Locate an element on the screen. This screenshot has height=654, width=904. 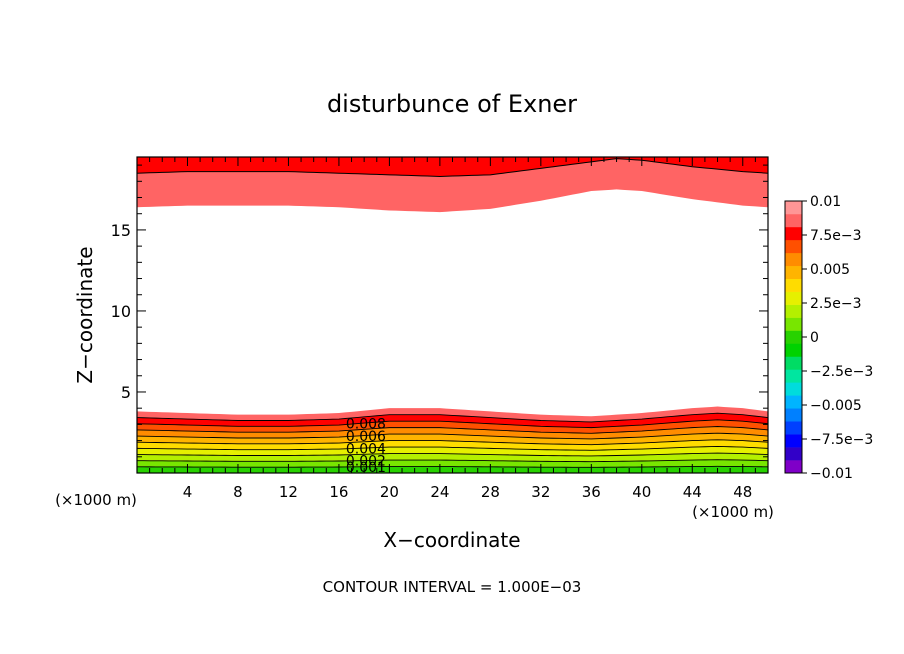
x-tick-label: 20 is located at coordinates (389, 492).